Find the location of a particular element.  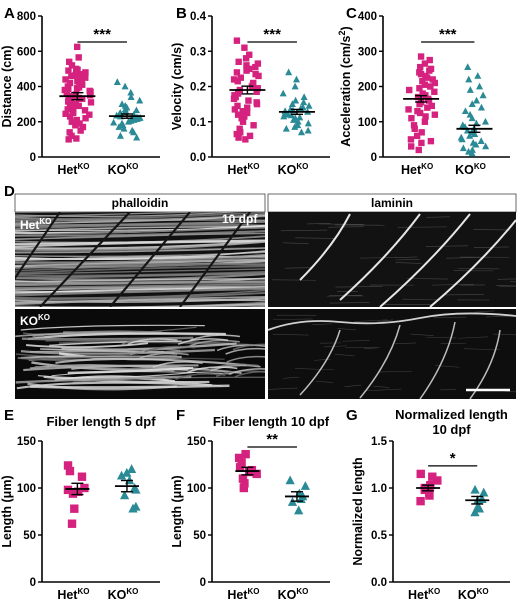

chart-title: Fiber length 10 dpf is located at coordinates (271, 421).